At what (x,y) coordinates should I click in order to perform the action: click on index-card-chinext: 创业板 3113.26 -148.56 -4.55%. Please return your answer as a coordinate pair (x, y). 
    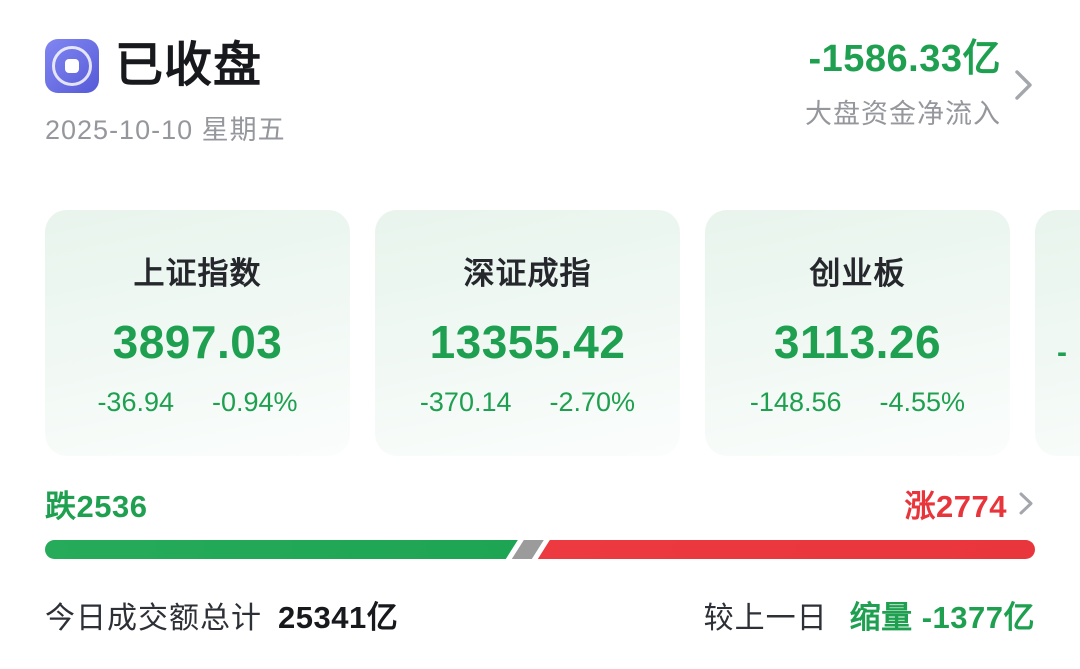
    Looking at the image, I should click on (857, 333).